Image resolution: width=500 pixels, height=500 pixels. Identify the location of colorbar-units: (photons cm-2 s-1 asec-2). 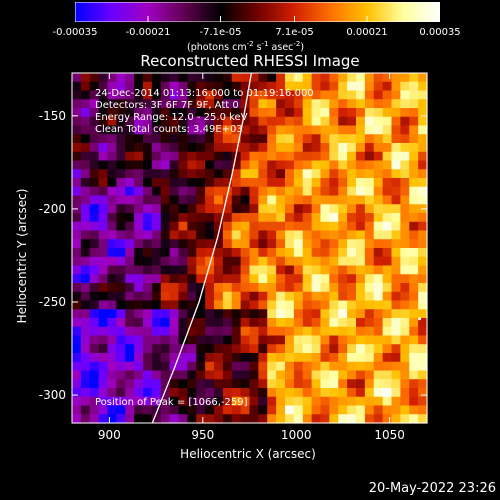
(246, 47).